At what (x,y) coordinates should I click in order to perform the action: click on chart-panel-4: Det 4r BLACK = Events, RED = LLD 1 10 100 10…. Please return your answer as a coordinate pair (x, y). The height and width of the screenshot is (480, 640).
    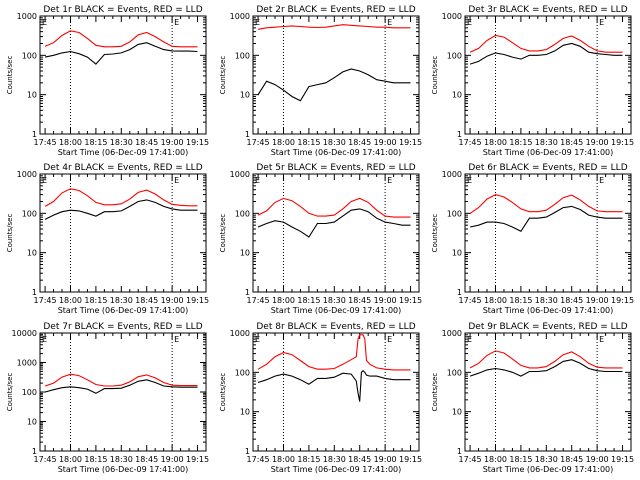
    Looking at the image, I should click on (107, 239).